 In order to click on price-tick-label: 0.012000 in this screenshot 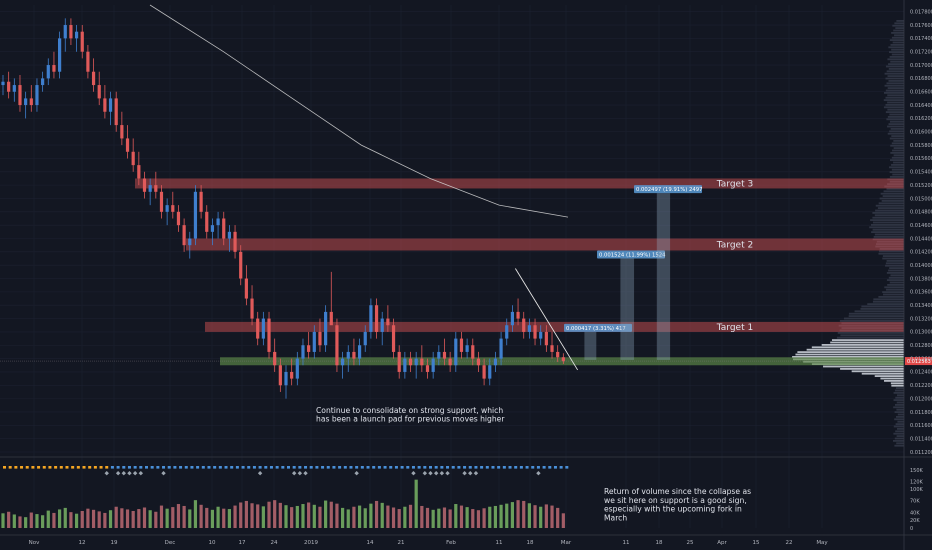, I will do `click(921, 399)`.